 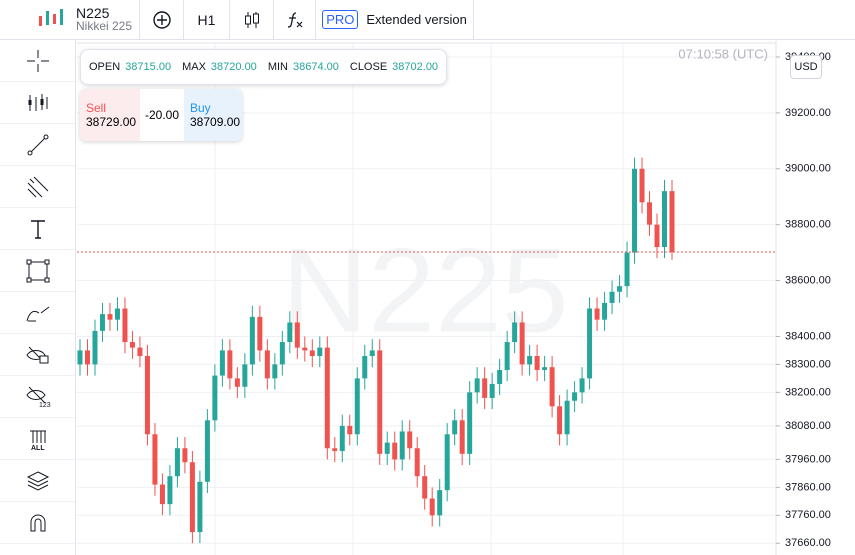 What do you see at coordinates (808, 113) in the screenshot?
I see `y-tick-label: 39200.00` at bounding box center [808, 113].